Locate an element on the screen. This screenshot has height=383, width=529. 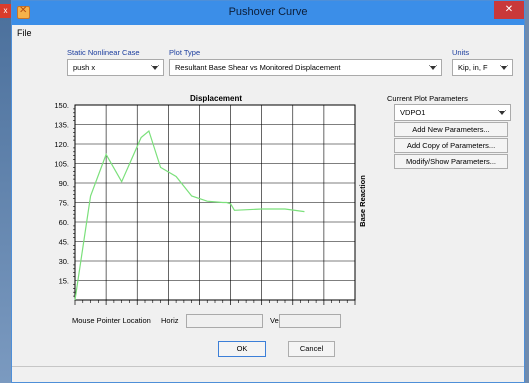
y-tick-label: 15. is located at coordinates (64, 281).